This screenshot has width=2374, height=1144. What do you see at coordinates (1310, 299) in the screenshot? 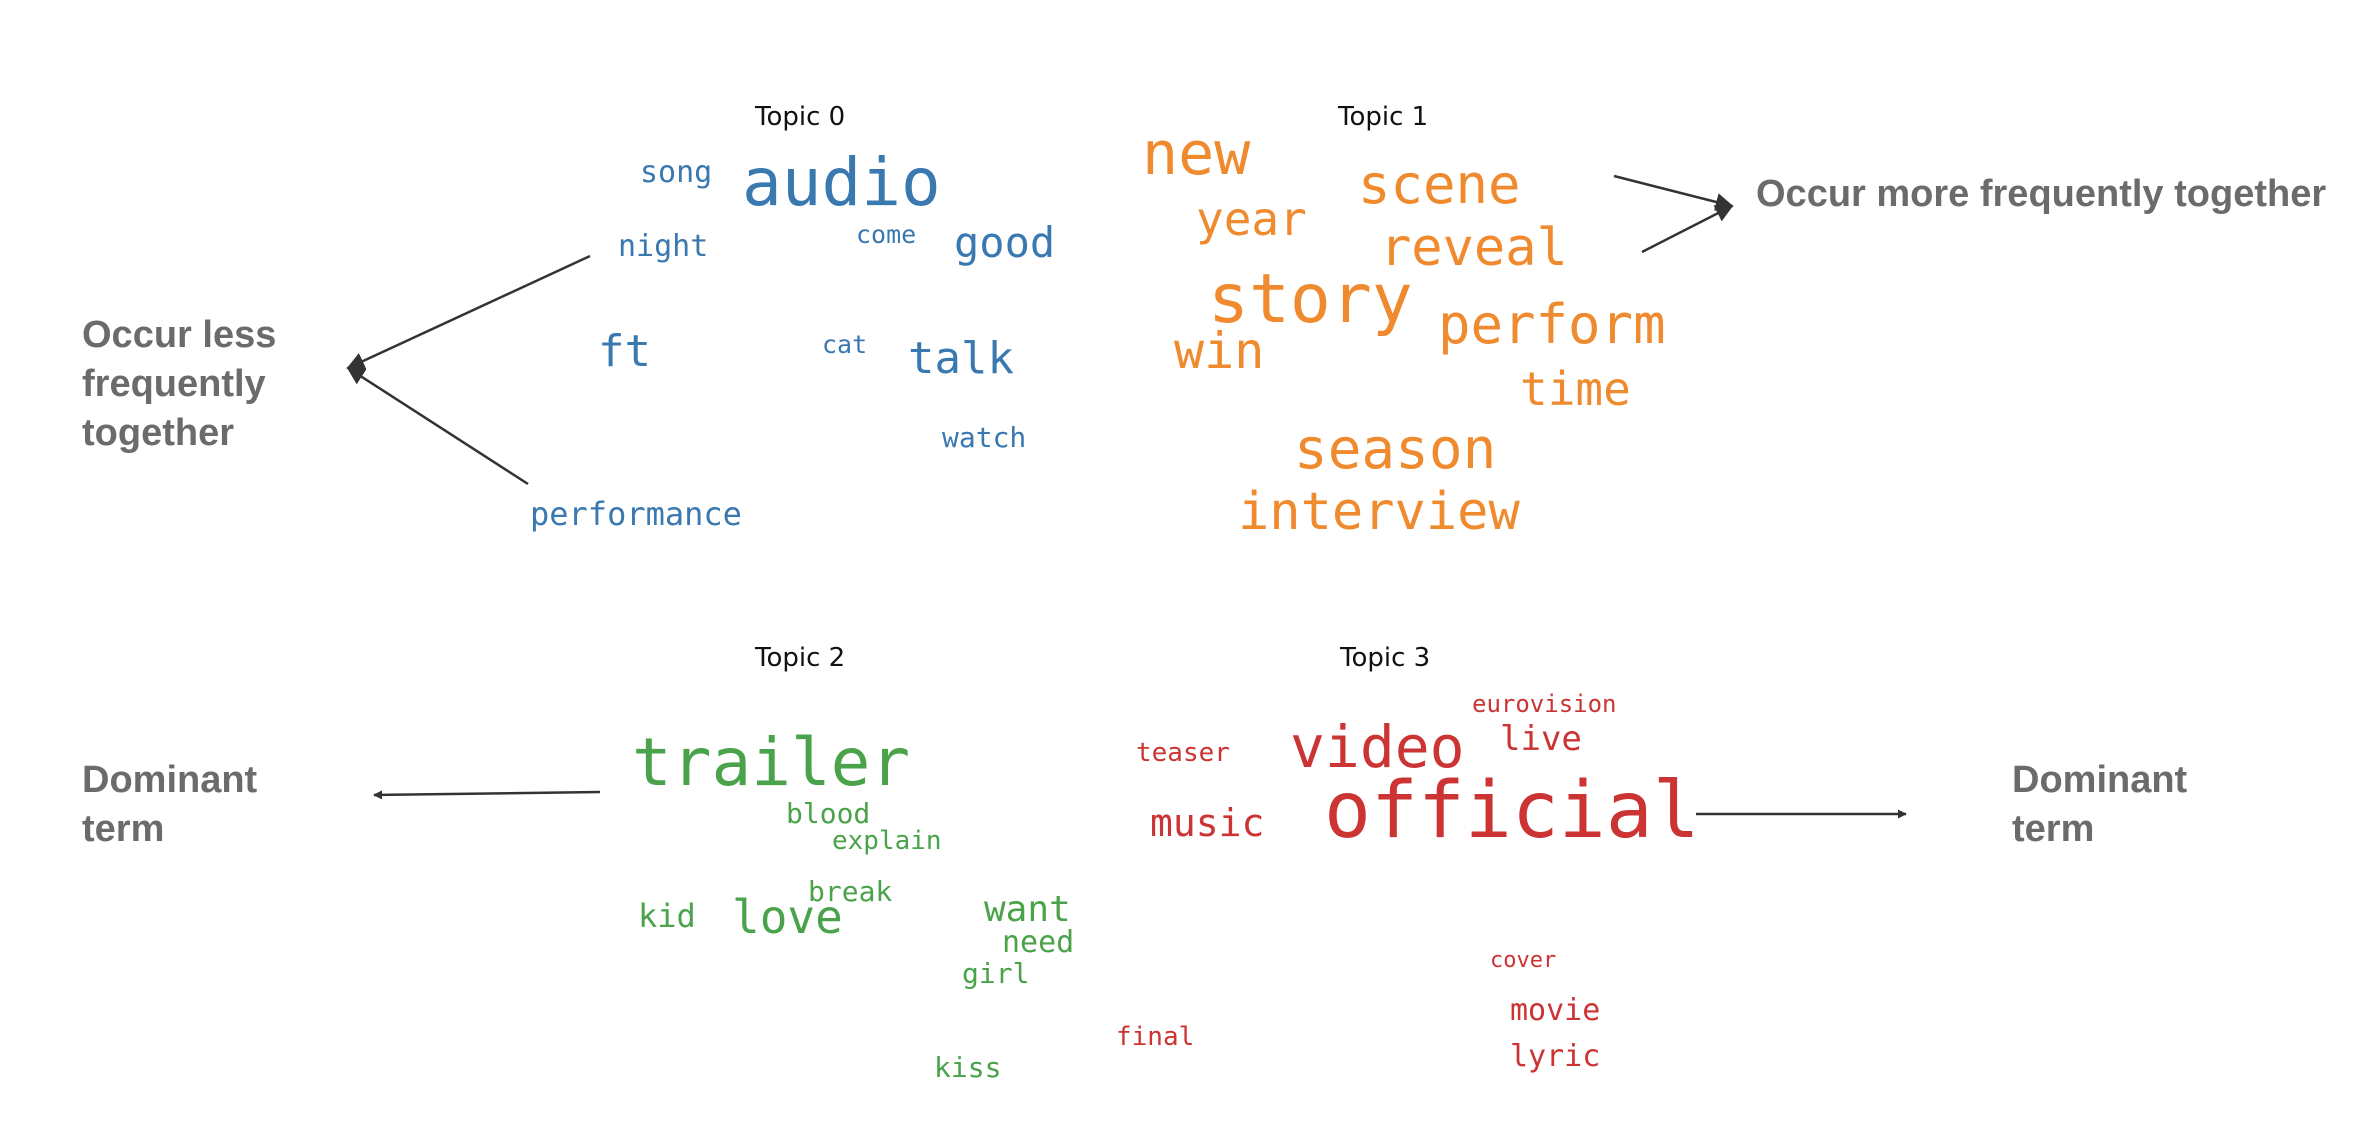
I see `word-cloud-term: story` at bounding box center [1310, 299].